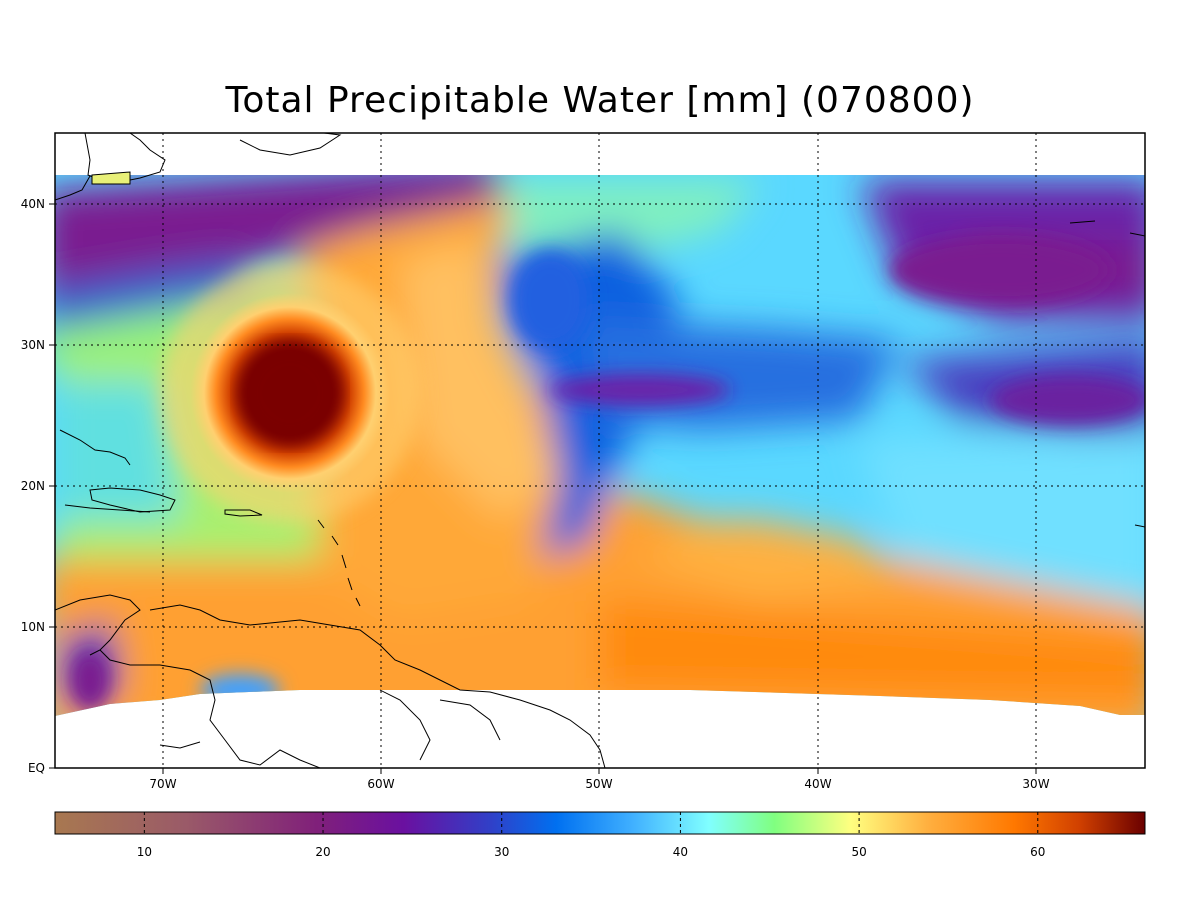  I want to click on colorbar-tick-label: 20, so click(322, 852).